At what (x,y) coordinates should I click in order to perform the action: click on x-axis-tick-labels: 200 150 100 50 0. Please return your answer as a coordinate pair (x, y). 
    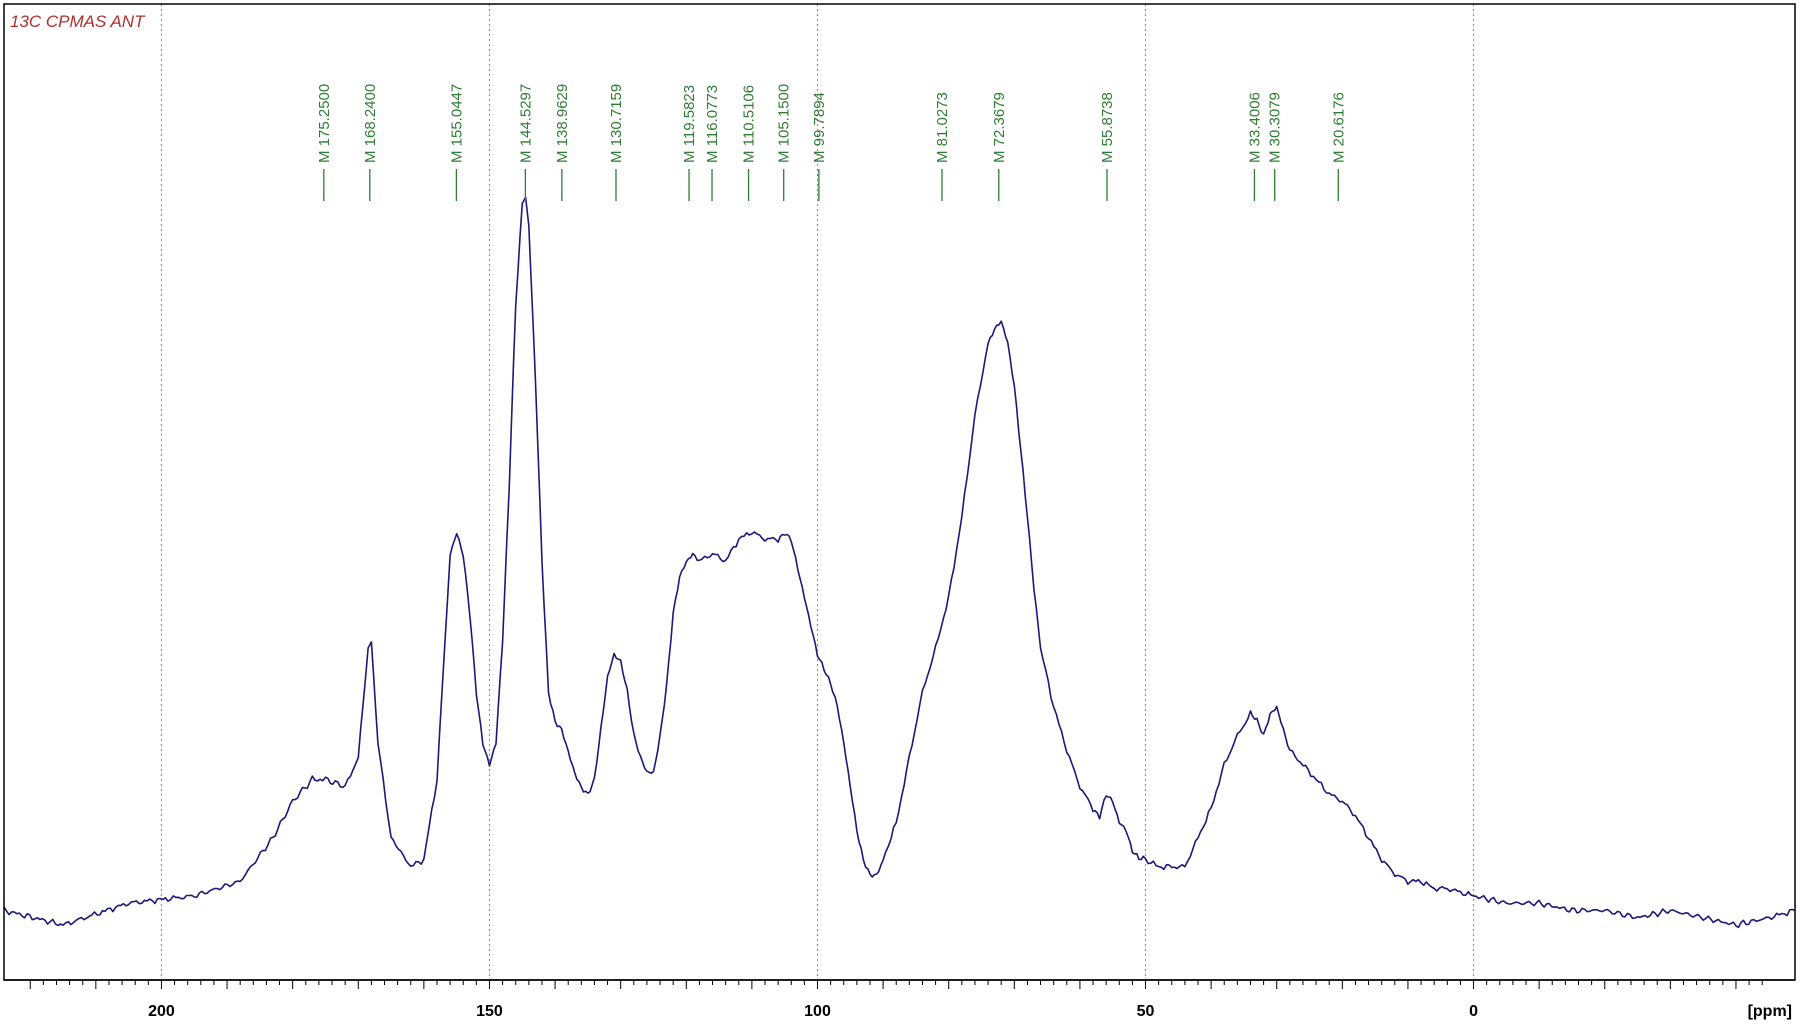
    Looking at the image, I should click on (813, 1011).